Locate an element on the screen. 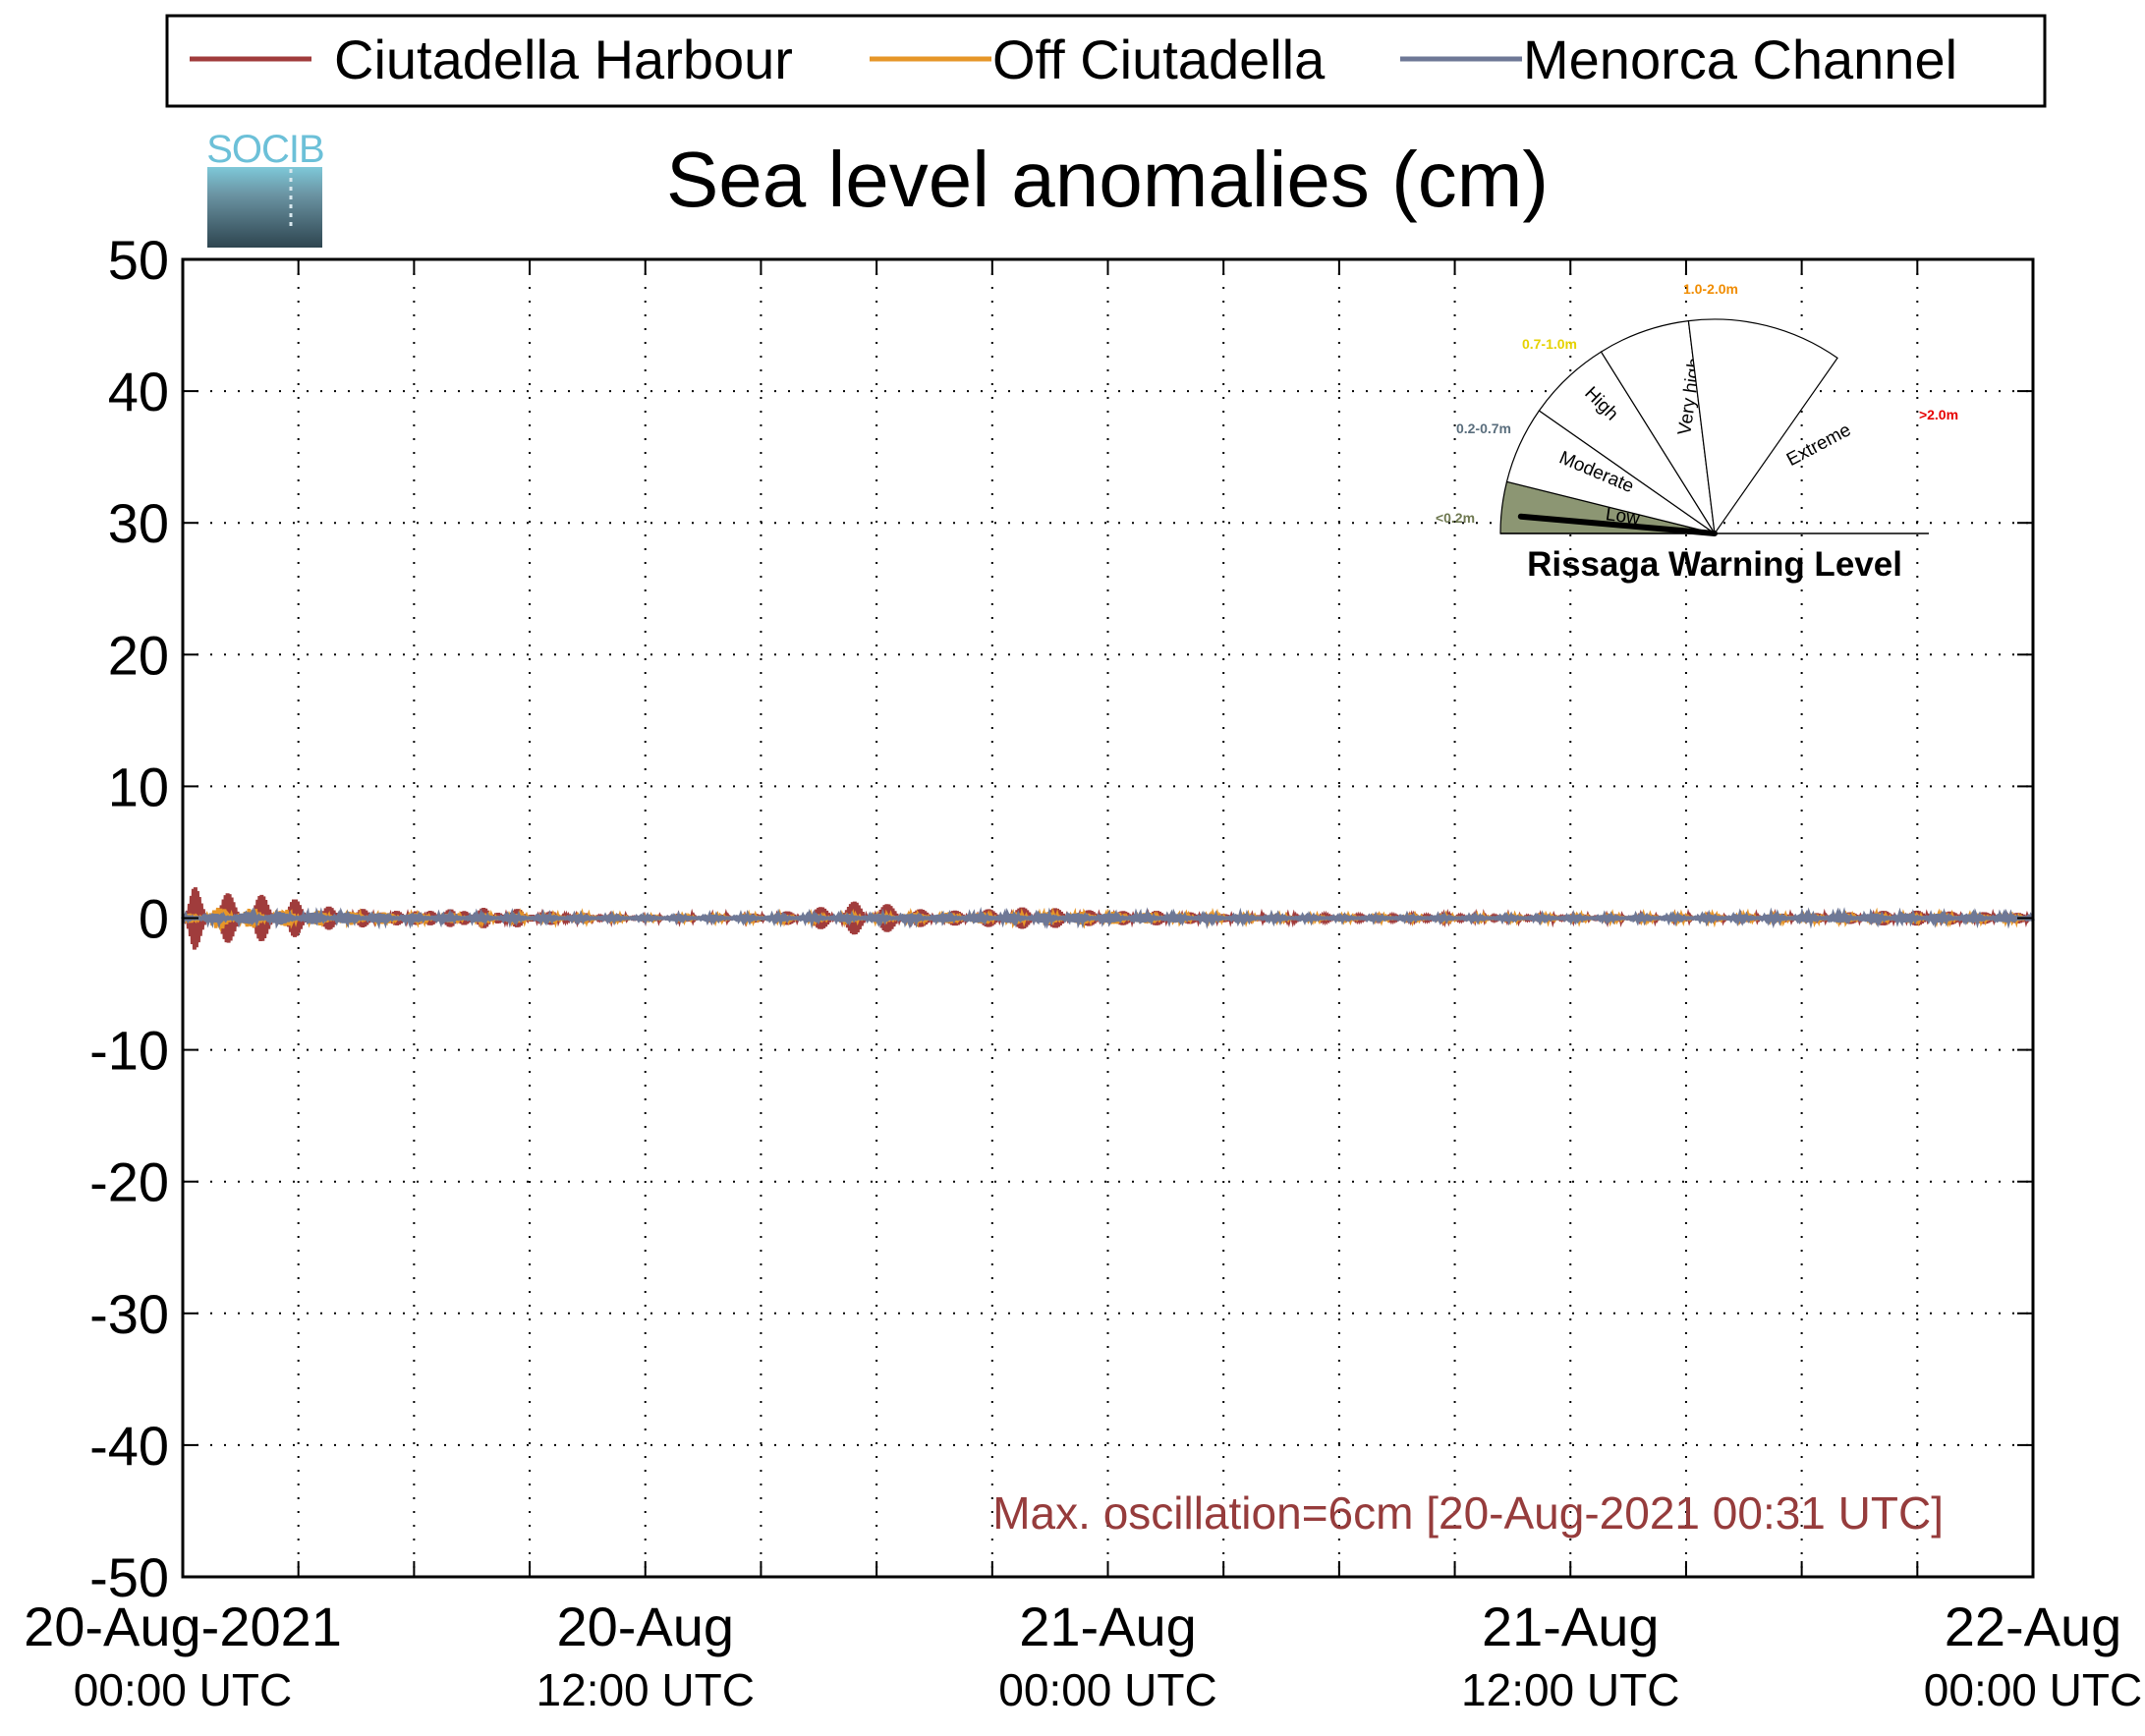 The height and width of the screenshot is (1736, 2145). chart-title: Sea level anomalies (cm) is located at coordinates (1107, 179).